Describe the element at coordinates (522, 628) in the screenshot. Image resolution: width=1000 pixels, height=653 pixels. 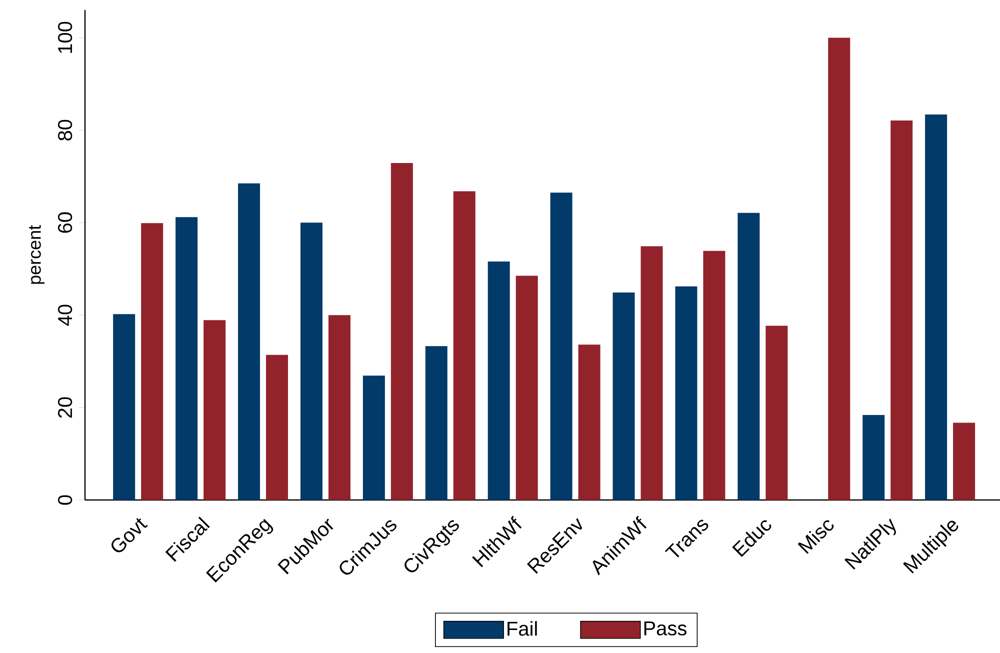
I see `legend-label: Fail` at that location.